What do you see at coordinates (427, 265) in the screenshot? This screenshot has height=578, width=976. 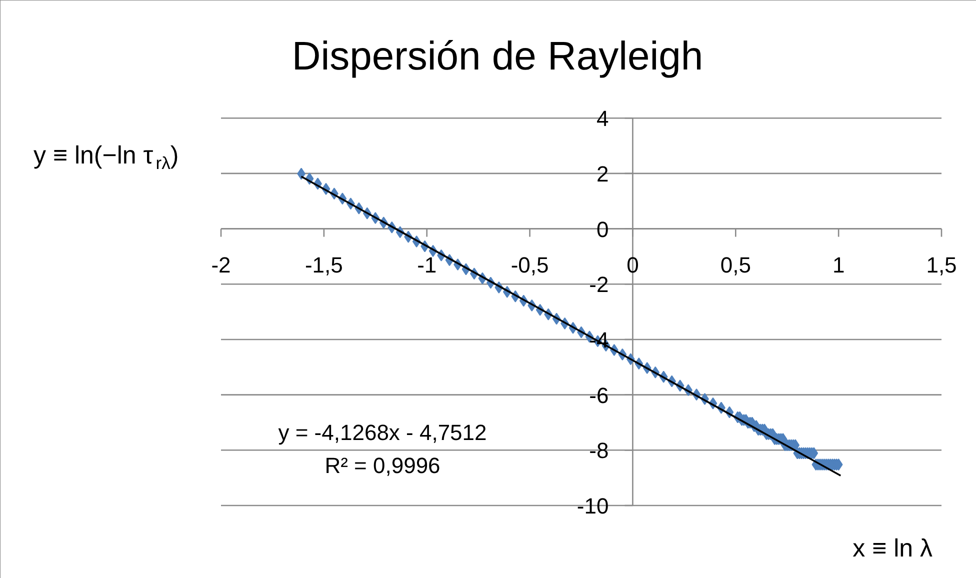 I see `x-tick-label: -1` at bounding box center [427, 265].